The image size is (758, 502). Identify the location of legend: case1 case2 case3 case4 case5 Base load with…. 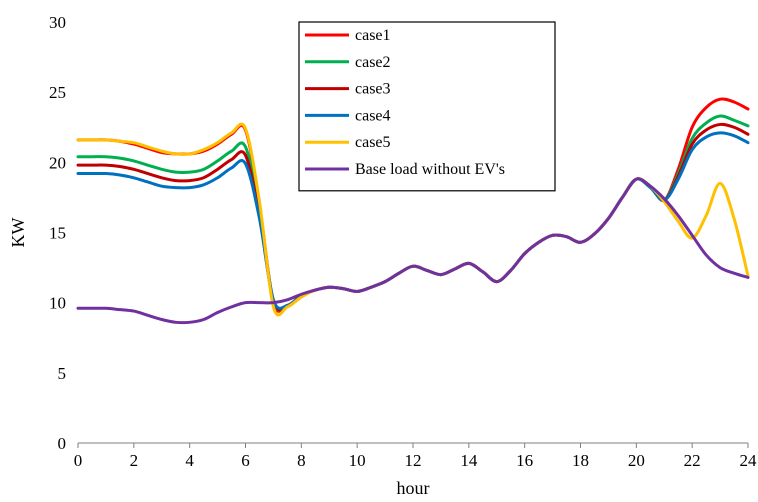
(427, 106).